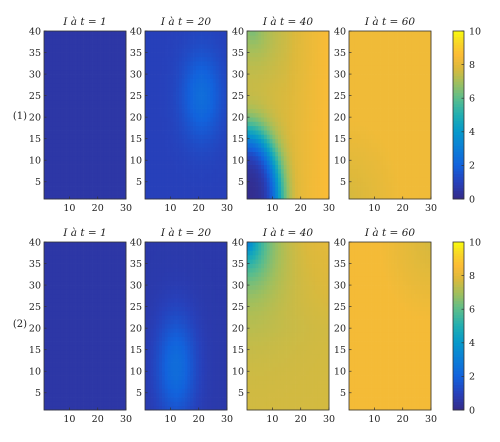 This screenshot has height=442, width=500. What do you see at coordinates (170, 208) in the screenshot?
I see `x-tick-label: 10` at bounding box center [170, 208].